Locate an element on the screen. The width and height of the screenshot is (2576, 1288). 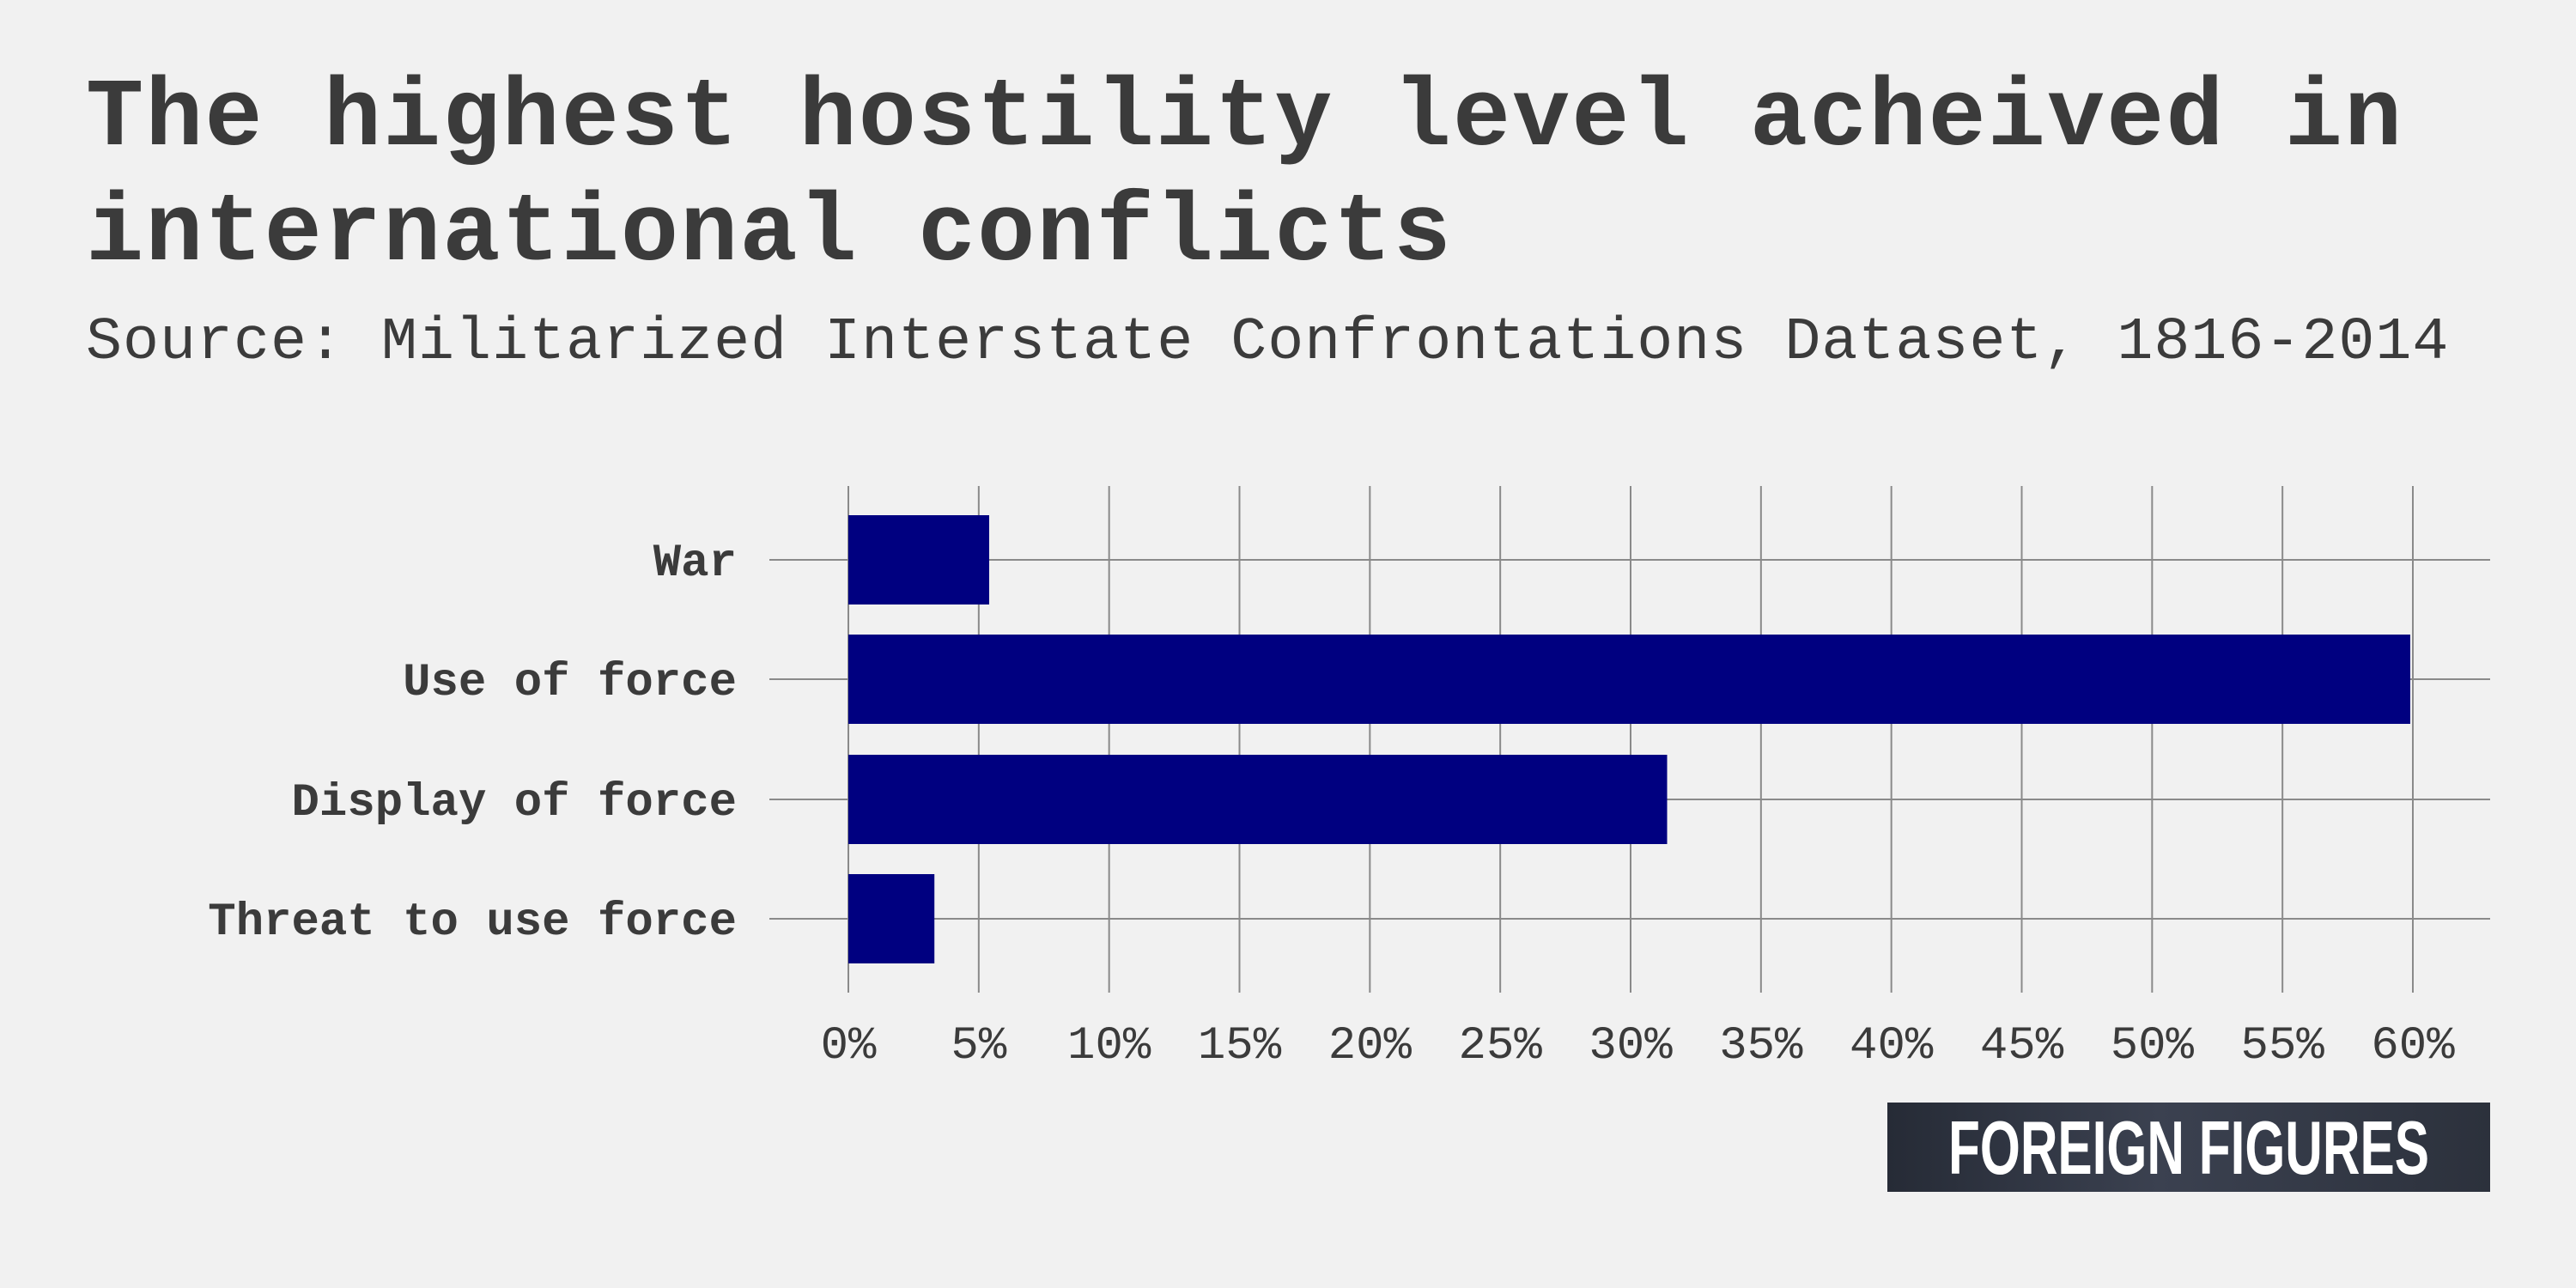
tick-label-4: 20% is located at coordinates (1371, 1046).